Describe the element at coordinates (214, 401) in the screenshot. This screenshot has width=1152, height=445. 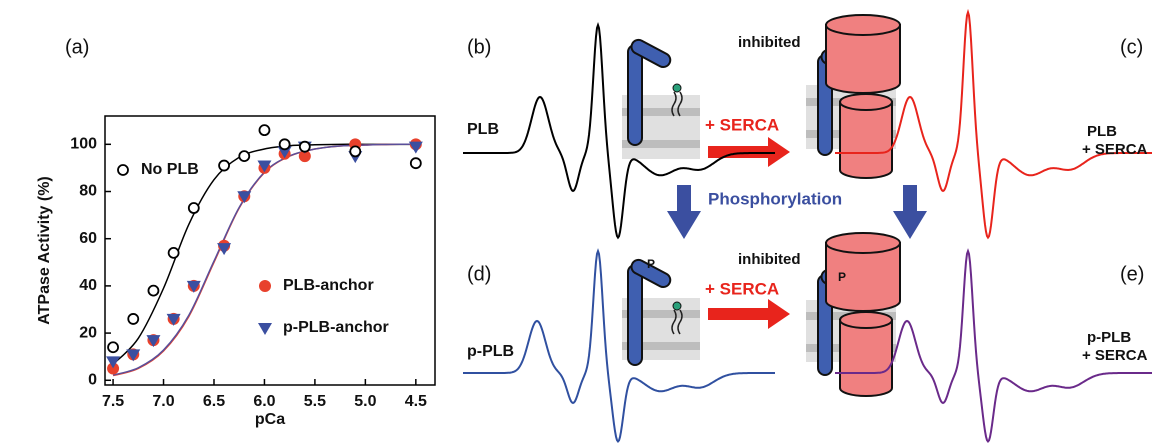
I see `x-tick-label: 6.5` at that location.